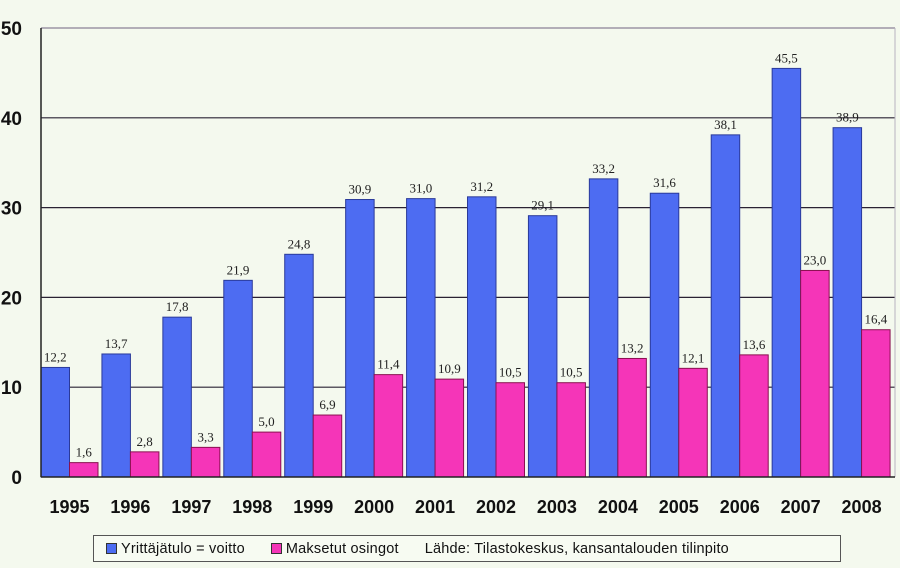 The height and width of the screenshot is (568, 900). Describe the element at coordinates (55, 356) in the screenshot. I see `data-label: 12,2` at that location.